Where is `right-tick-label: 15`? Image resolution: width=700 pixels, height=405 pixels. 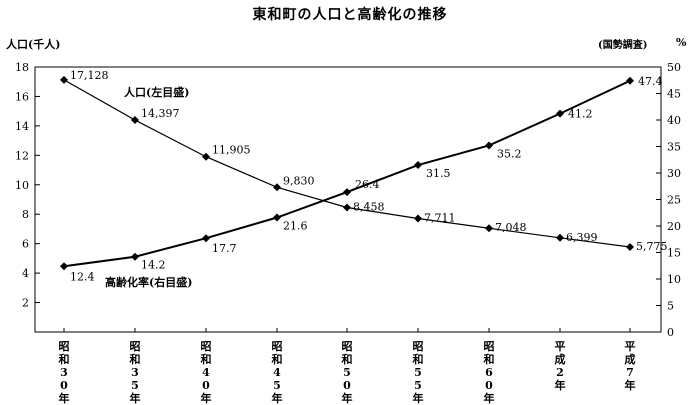 right-tick-label: 15 is located at coordinates (674, 253).